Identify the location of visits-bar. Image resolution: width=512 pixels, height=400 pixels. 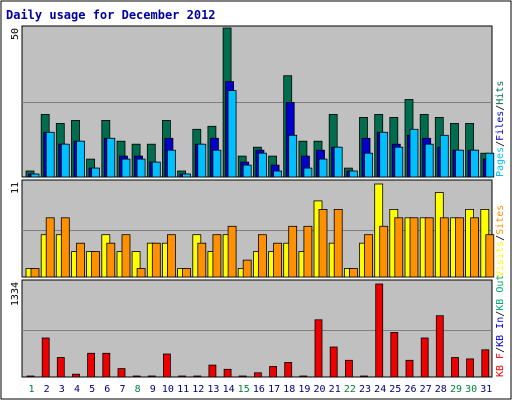
(136, 264).